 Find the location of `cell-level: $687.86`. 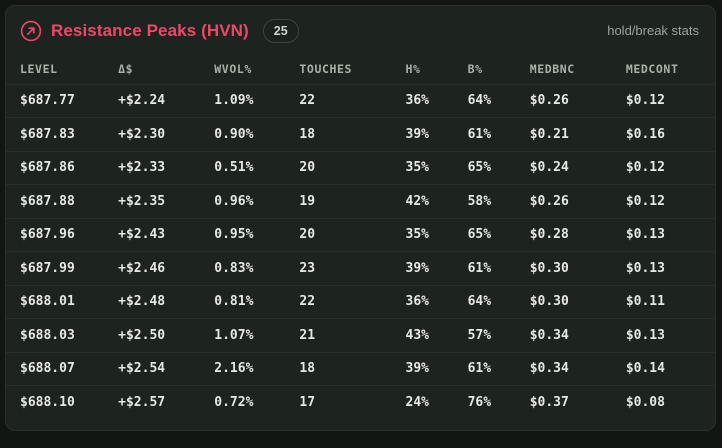

cell-level: $687.86 is located at coordinates (62, 168).